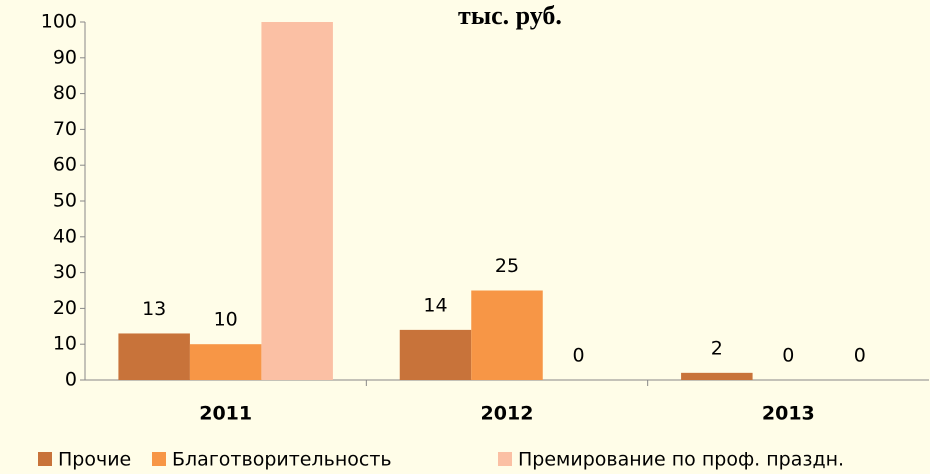 The image size is (930, 474). Describe the element at coordinates (65, 57) in the screenshot. I see `y-tick-label: 90` at that location.